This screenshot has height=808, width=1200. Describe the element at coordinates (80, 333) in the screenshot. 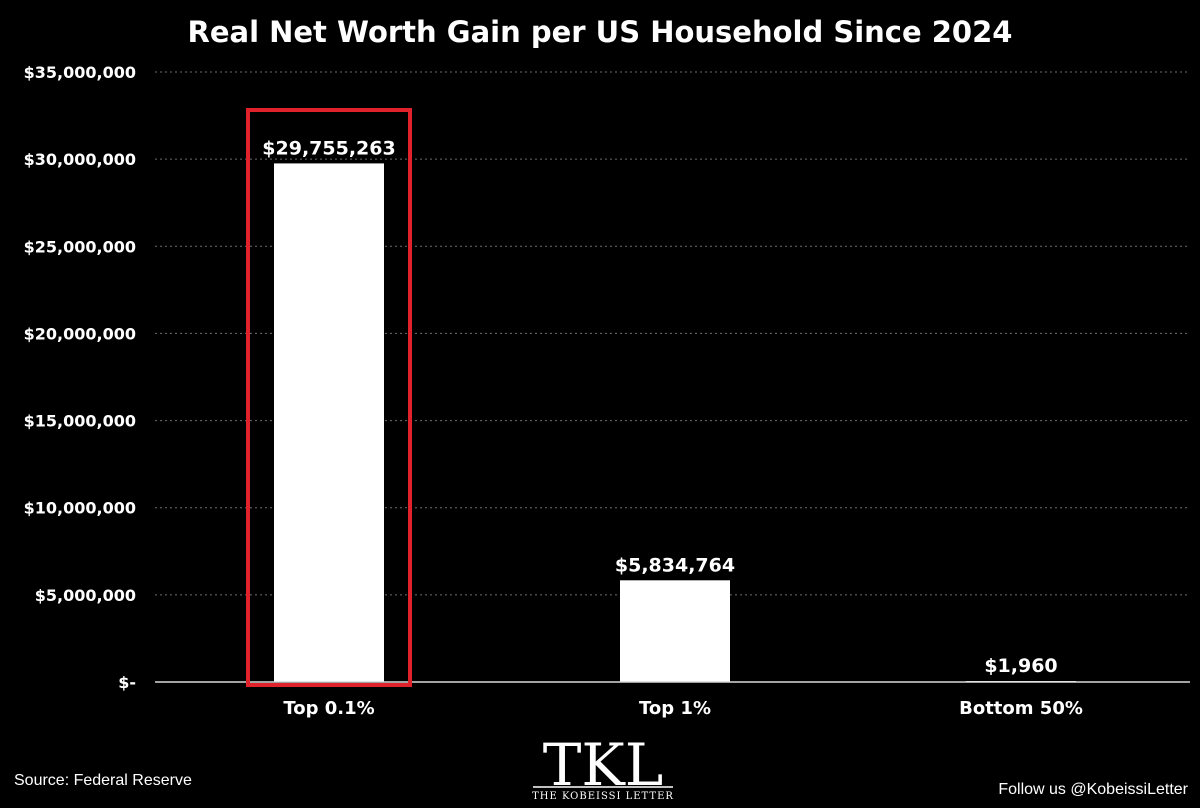

I see `y-tick-label: $20,000,000` at that location.